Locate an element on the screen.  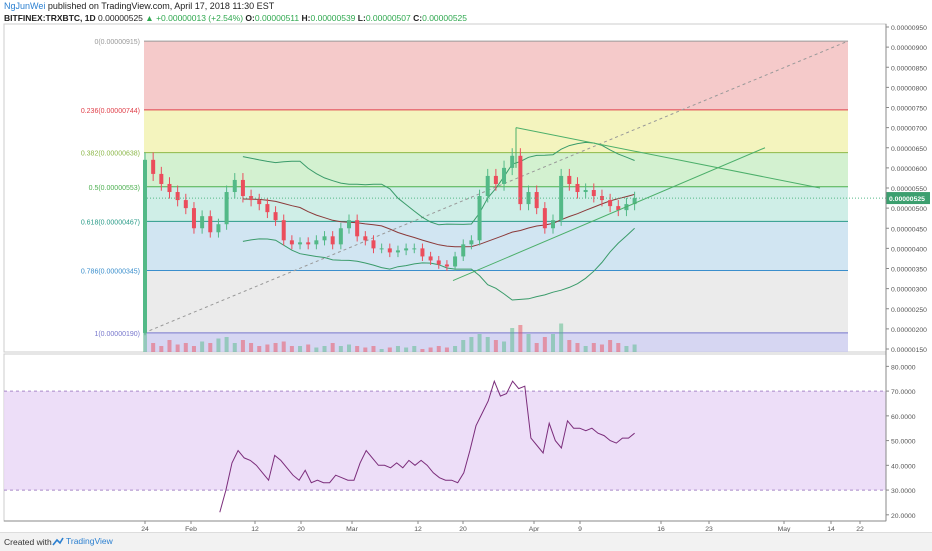
price-tick-label: 0.00000550 is located at coordinates (909, 189).